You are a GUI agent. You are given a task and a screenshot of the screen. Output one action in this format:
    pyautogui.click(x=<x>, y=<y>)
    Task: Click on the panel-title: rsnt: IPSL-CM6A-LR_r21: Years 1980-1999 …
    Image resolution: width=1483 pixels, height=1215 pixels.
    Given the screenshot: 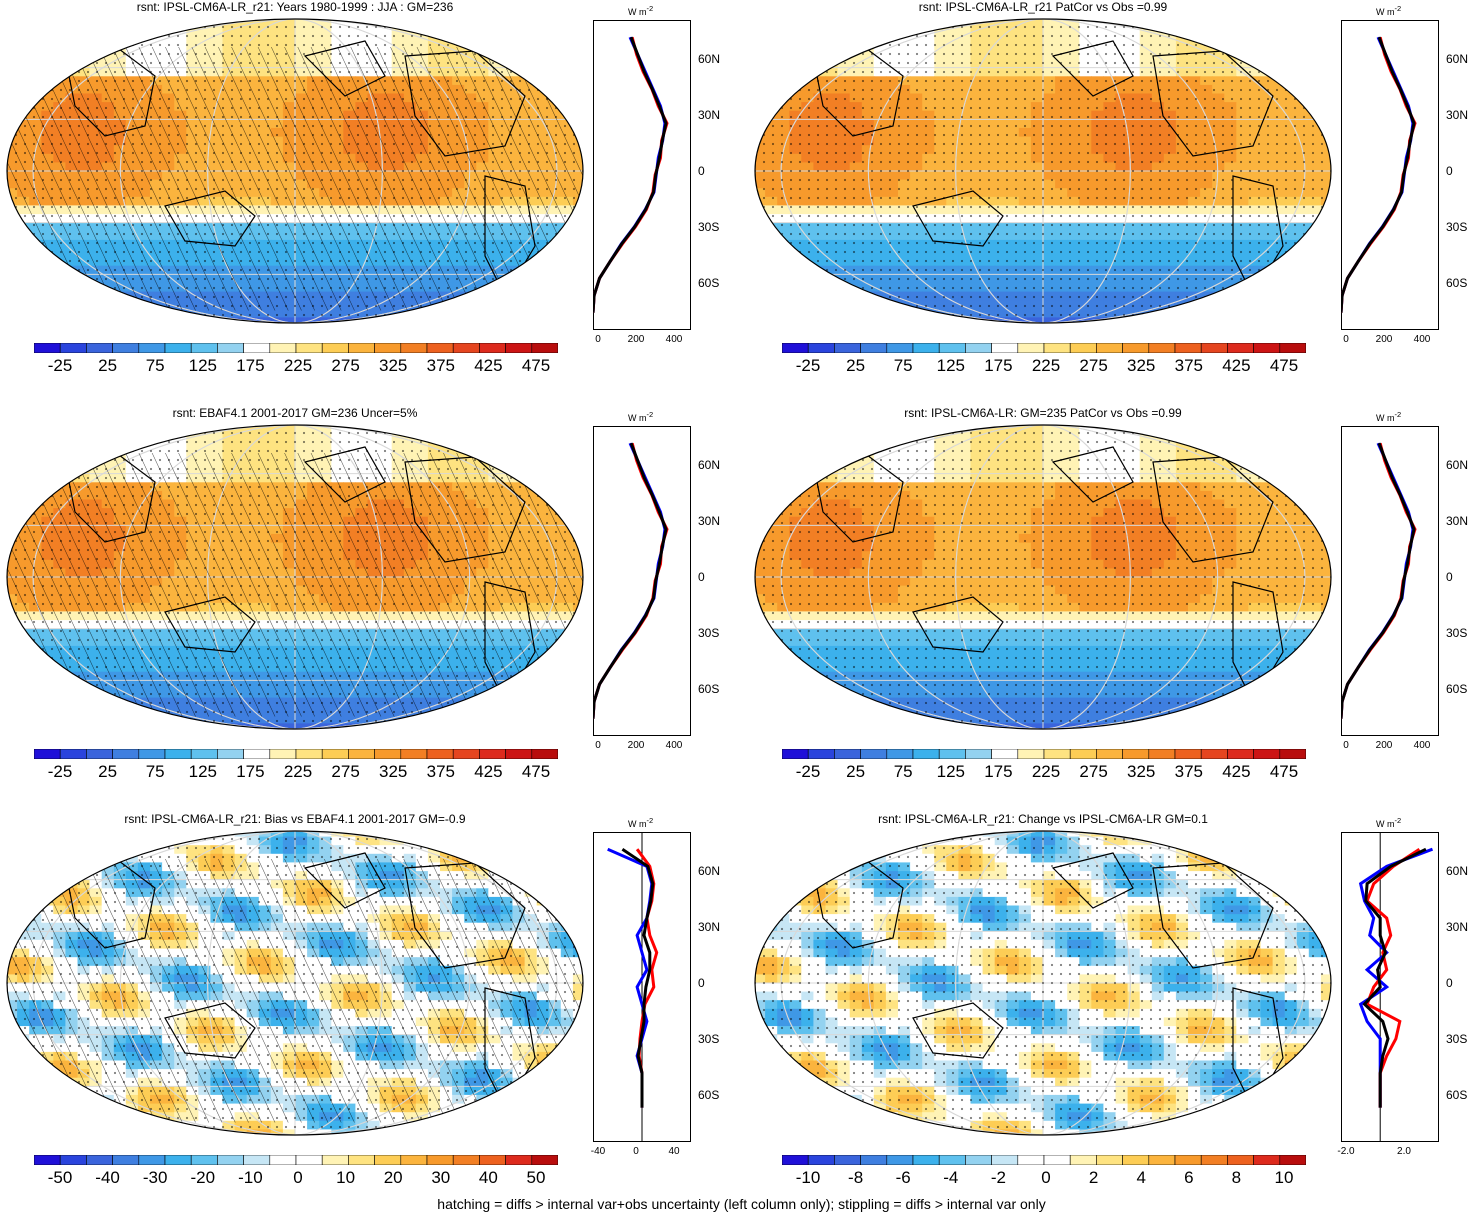 What is the action you would take?
    pyautogui.click(x=295, y=7)
    